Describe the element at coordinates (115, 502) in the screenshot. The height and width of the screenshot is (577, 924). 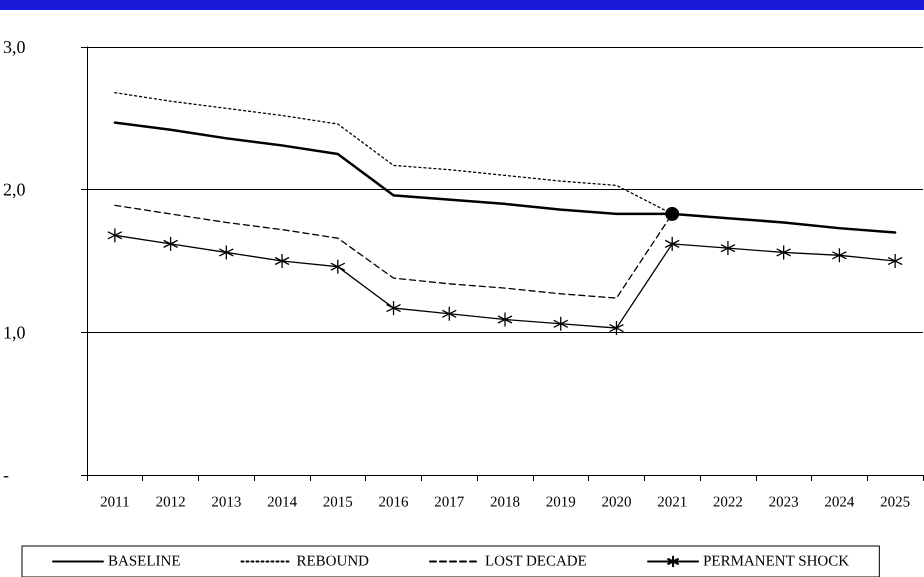
I see `x-tick-label: 2011` at that location.